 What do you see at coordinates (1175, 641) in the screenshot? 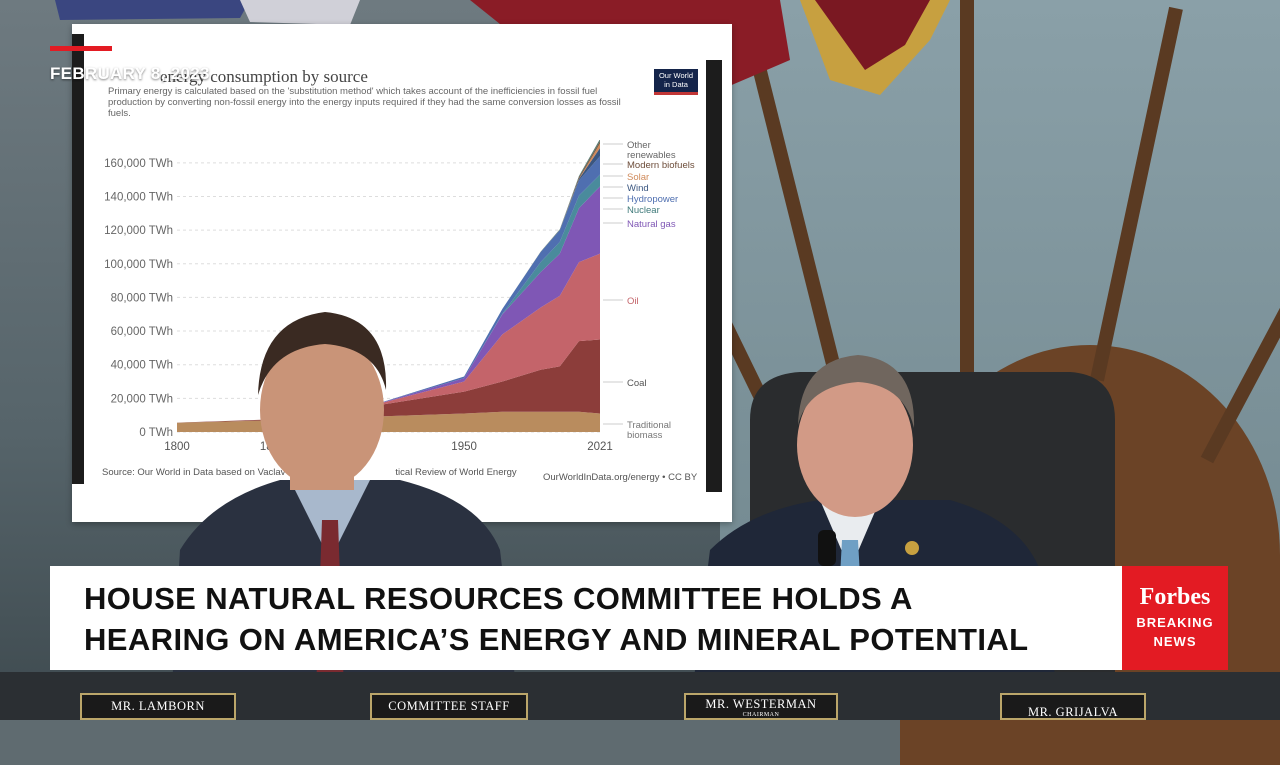
I see `brand-tag-news: NEWS` at bounding box center [1175, 641].